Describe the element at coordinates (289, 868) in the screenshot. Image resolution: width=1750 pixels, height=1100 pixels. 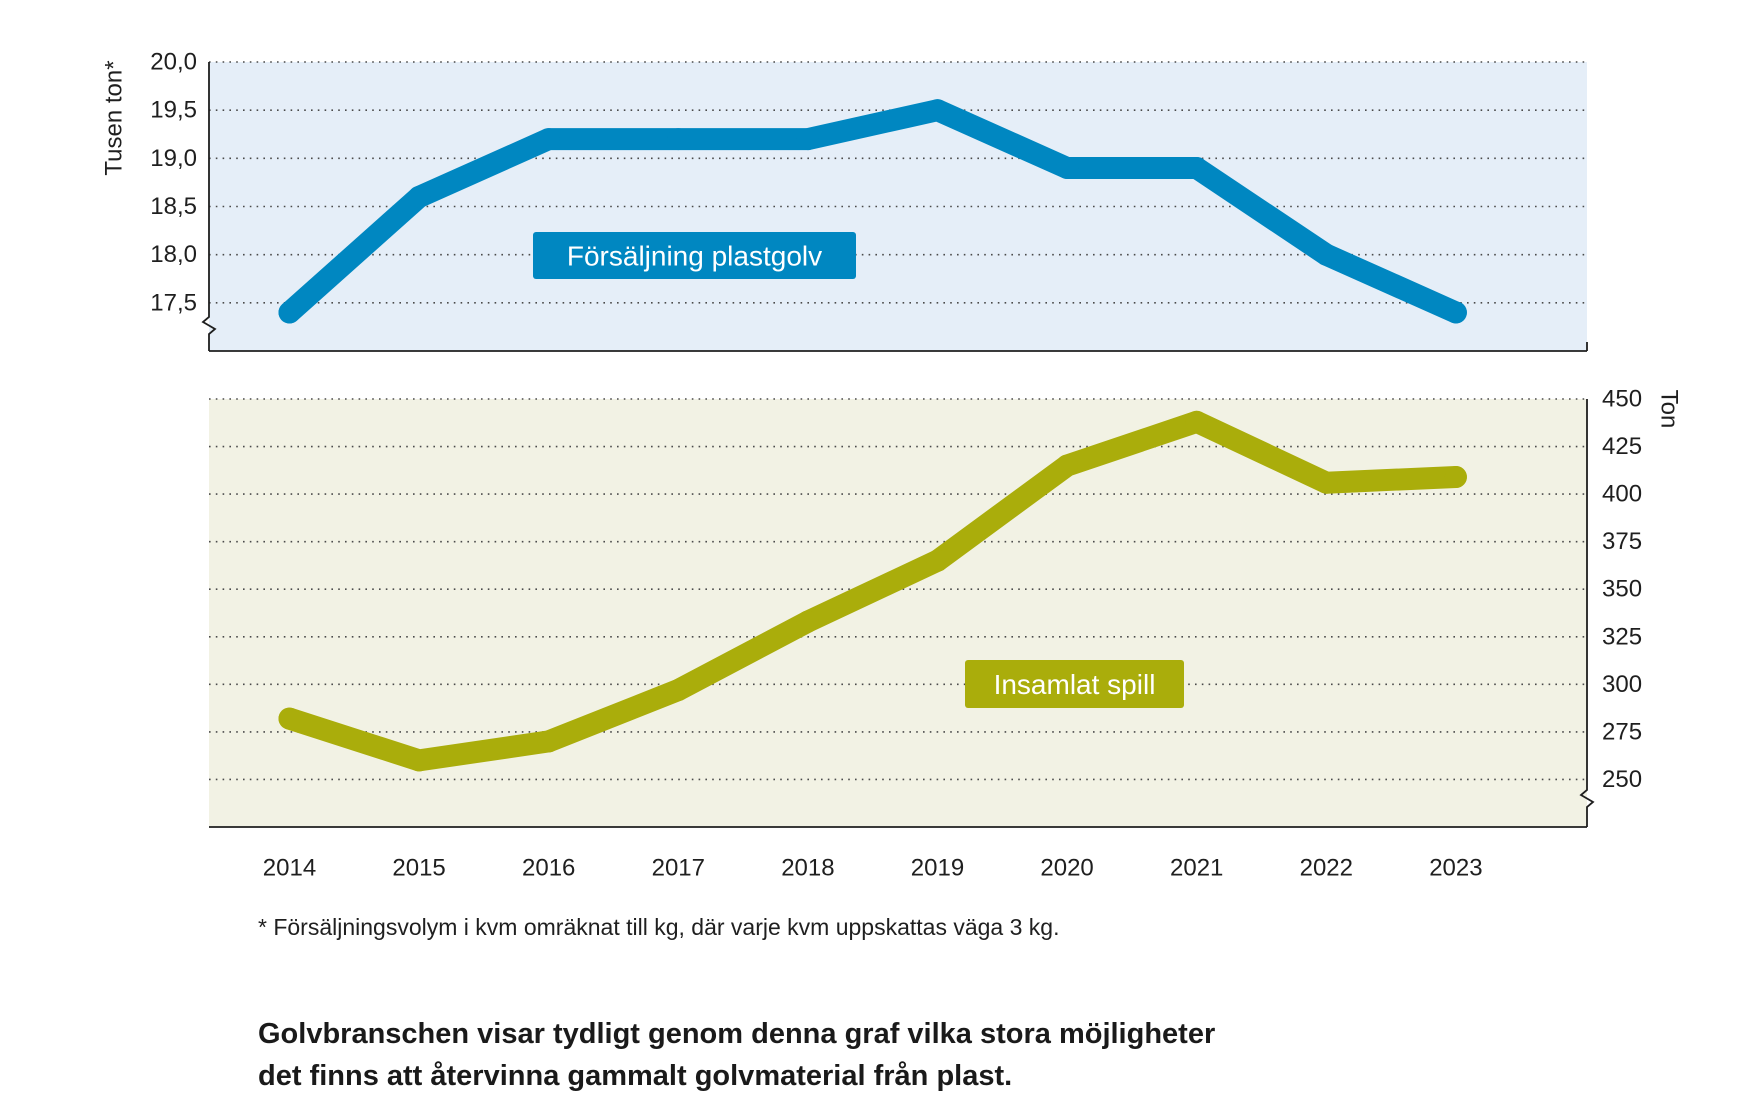
I see `x-tick-label: 2014` at that location.